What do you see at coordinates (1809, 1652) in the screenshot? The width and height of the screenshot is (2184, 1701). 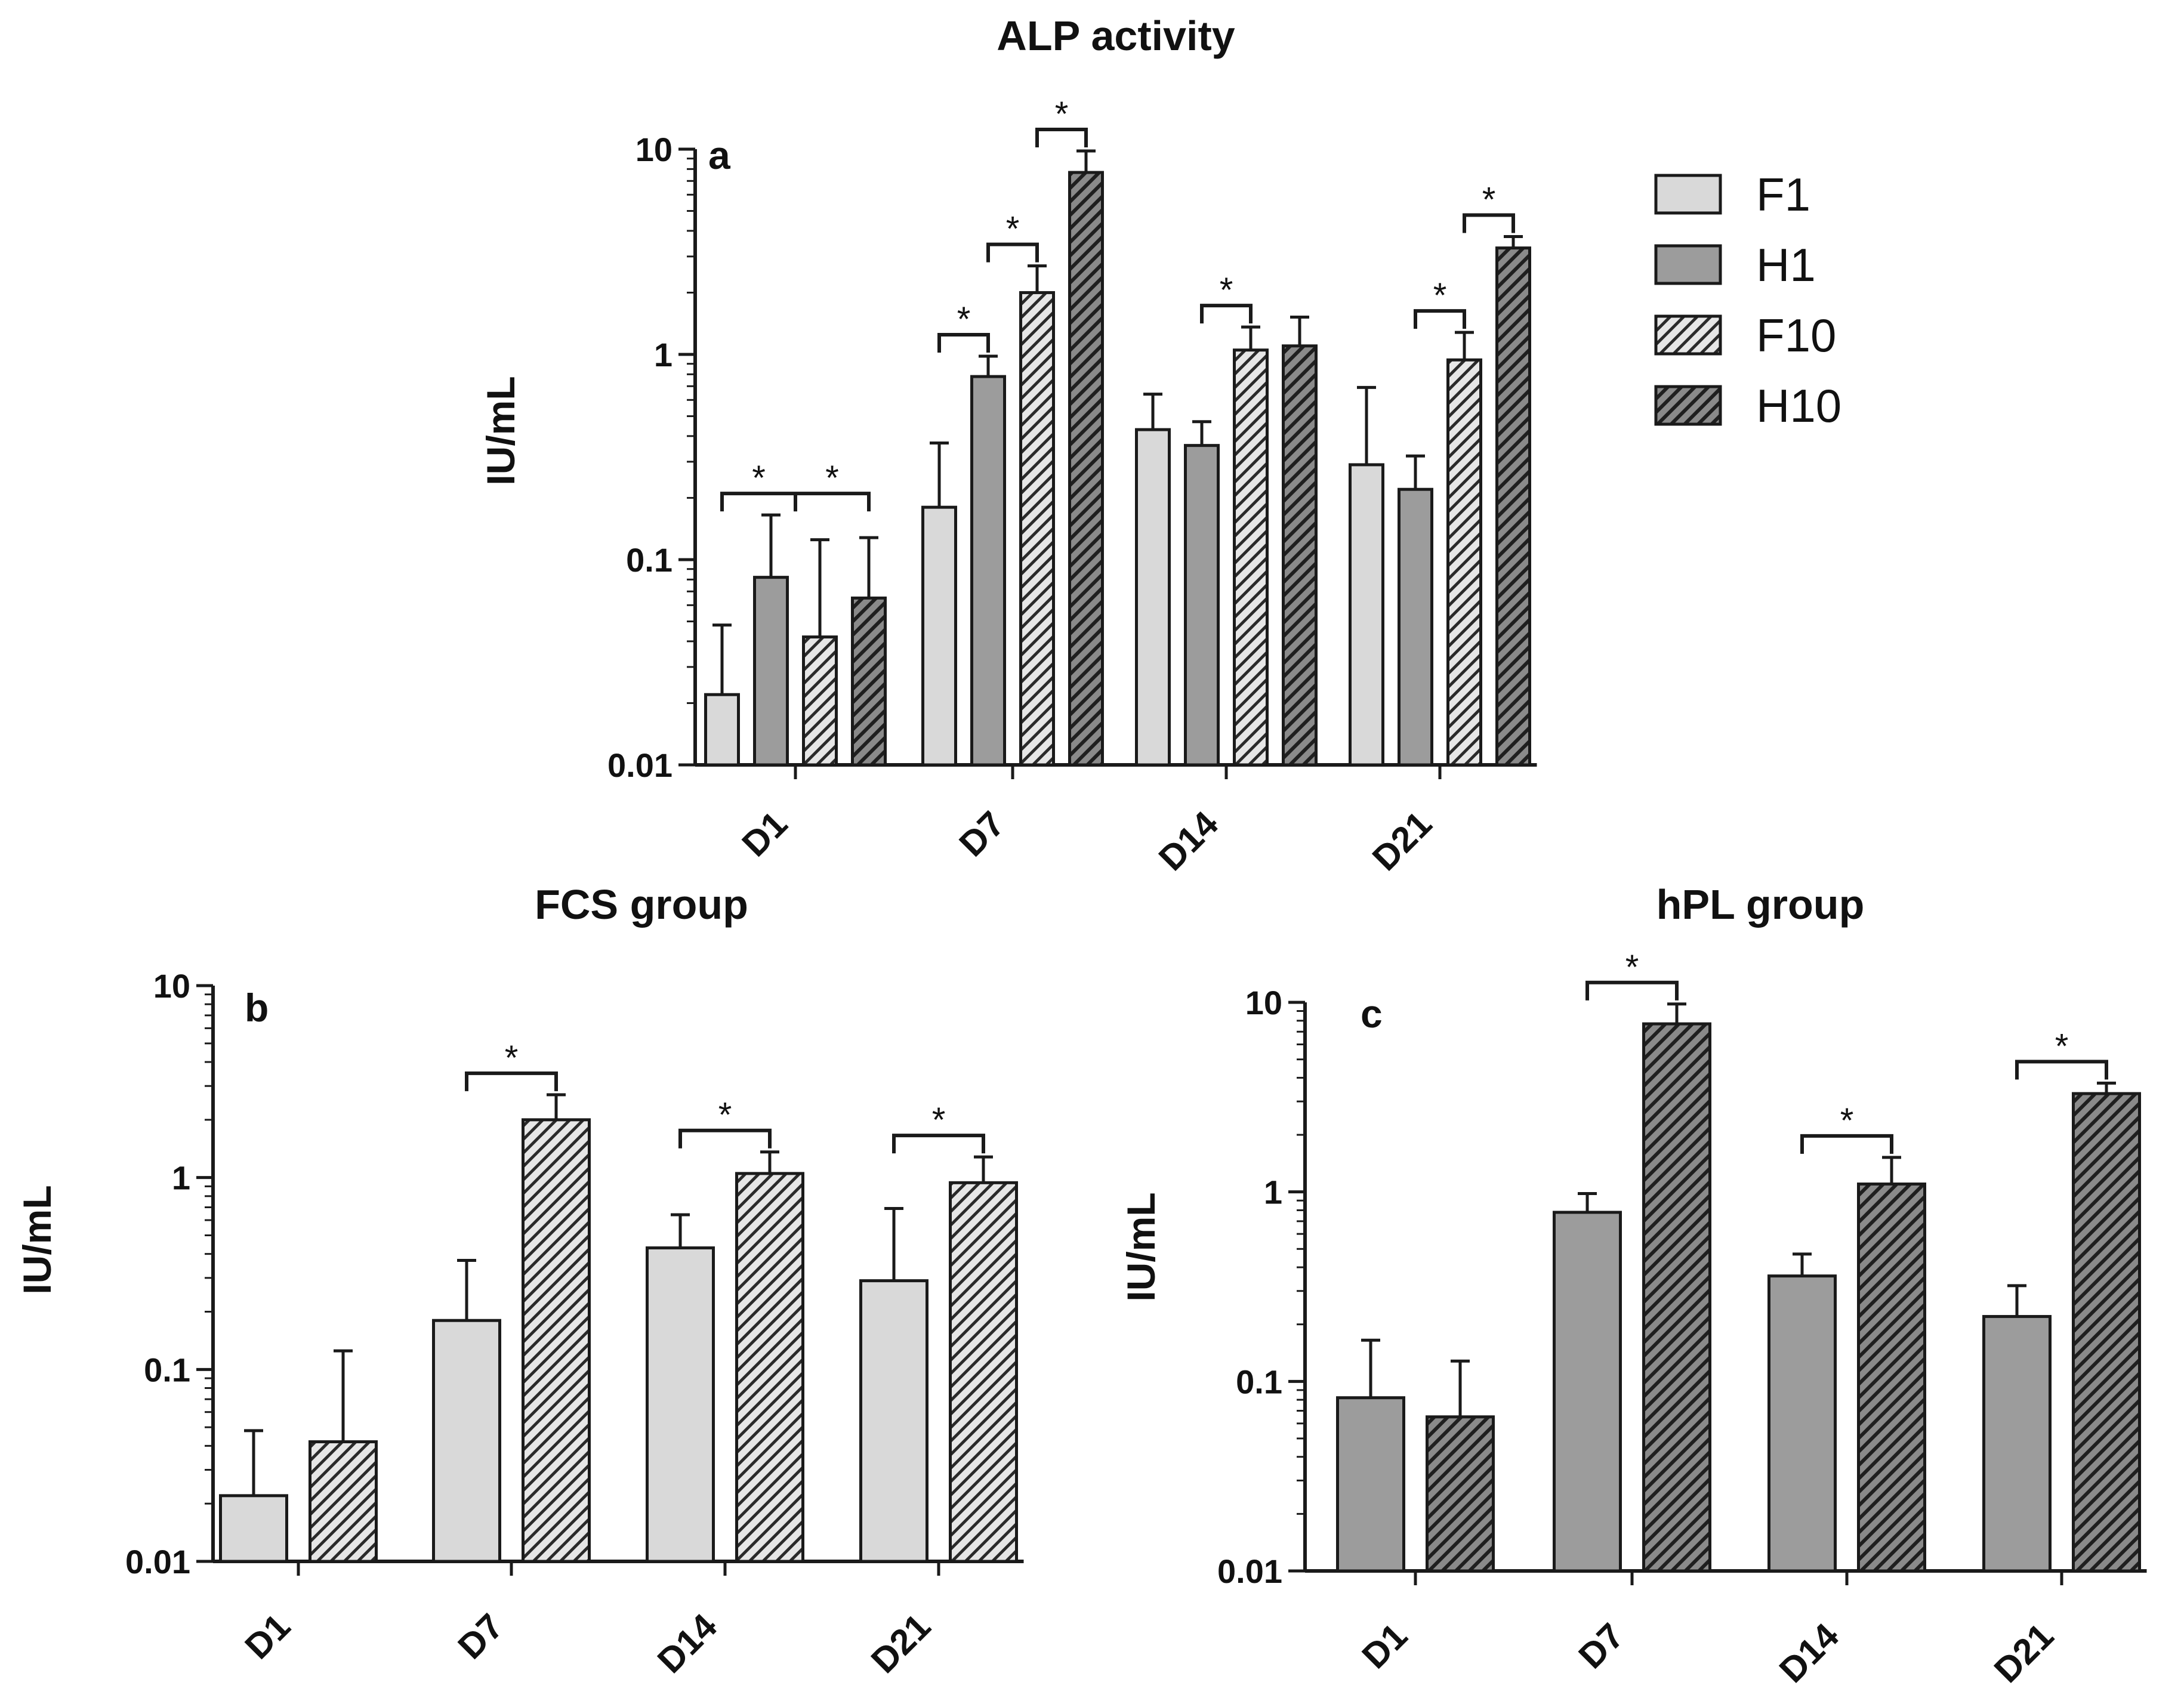 I see `panel-c-xtick-label: D14` at bounding box center [1809, 1652].